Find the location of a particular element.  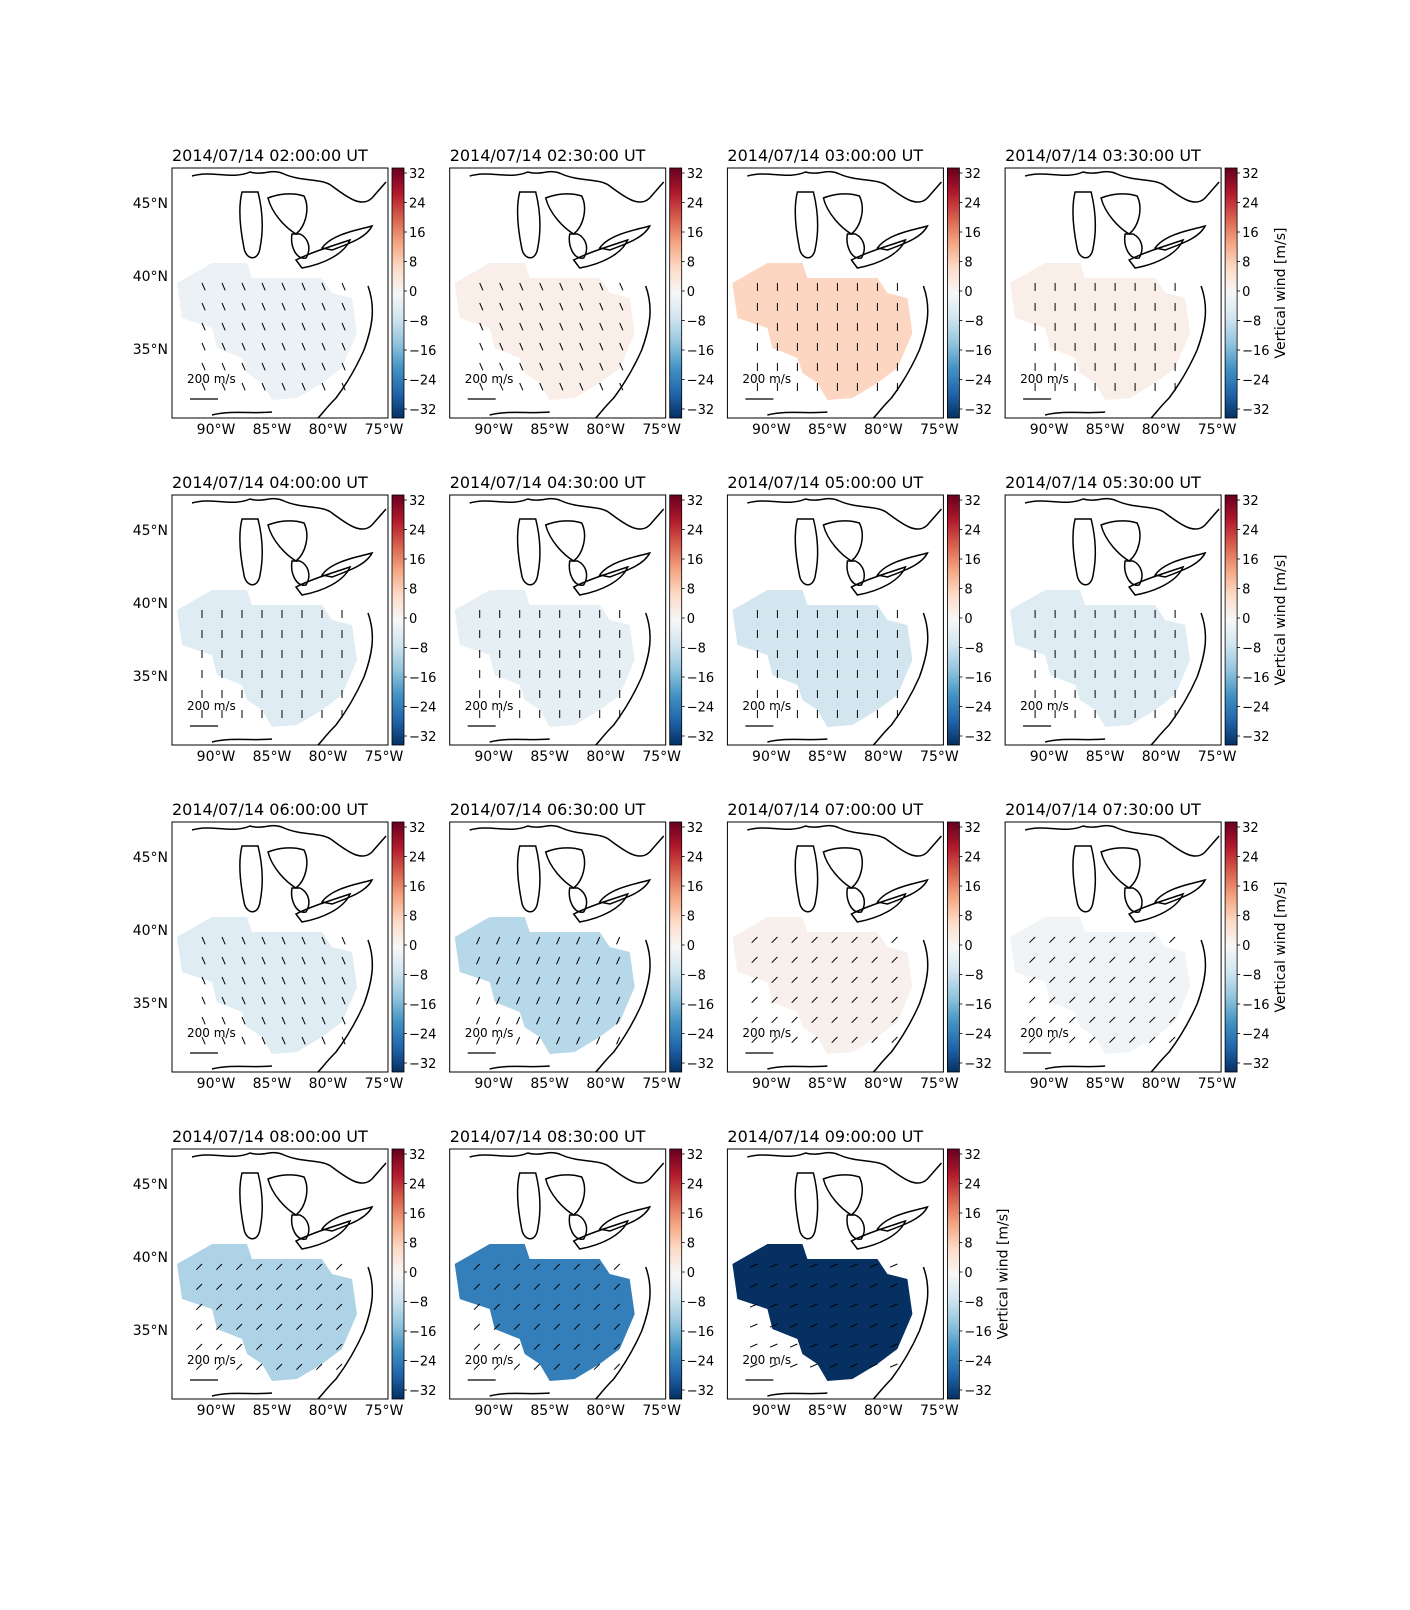

panel-title: 2014/07/14 08:00:00 UT is located at coordinates (270, 1136).